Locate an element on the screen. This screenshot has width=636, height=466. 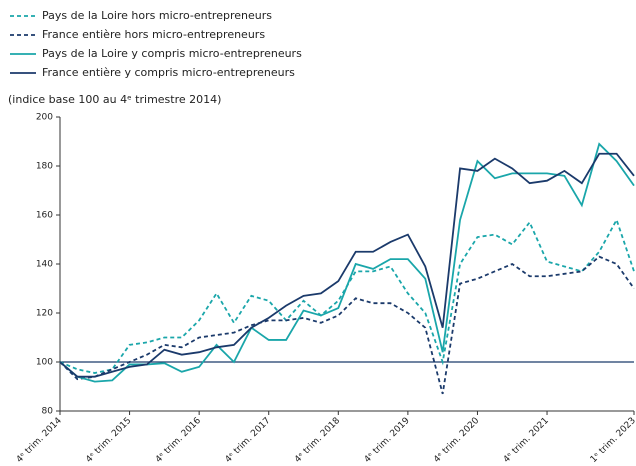
x-tick-label: 4ᵉ trim. 2017 is located at coordinates (247, 440).